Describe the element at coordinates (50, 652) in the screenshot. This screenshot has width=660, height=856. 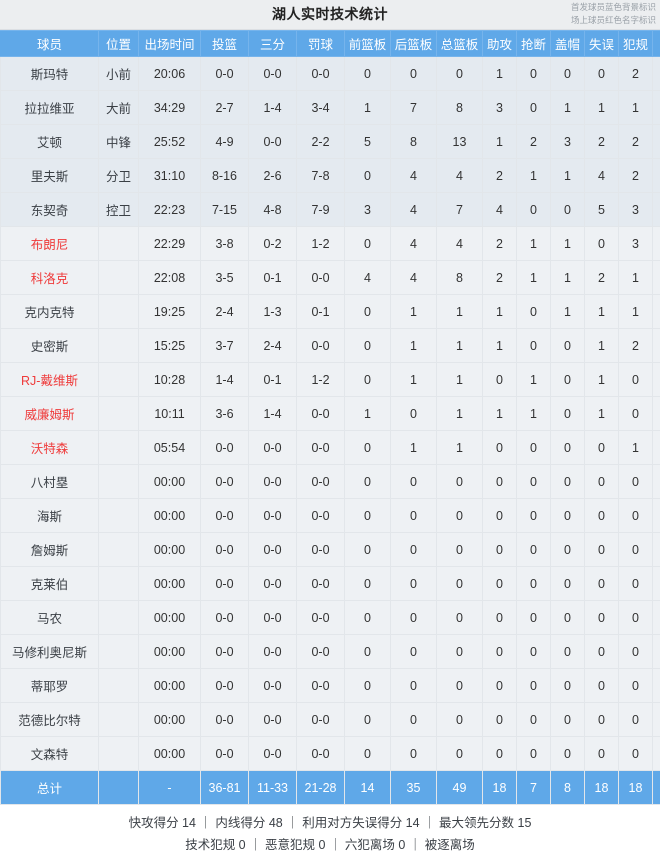
I see `player-name: 马修利奥尼斯` at that location.